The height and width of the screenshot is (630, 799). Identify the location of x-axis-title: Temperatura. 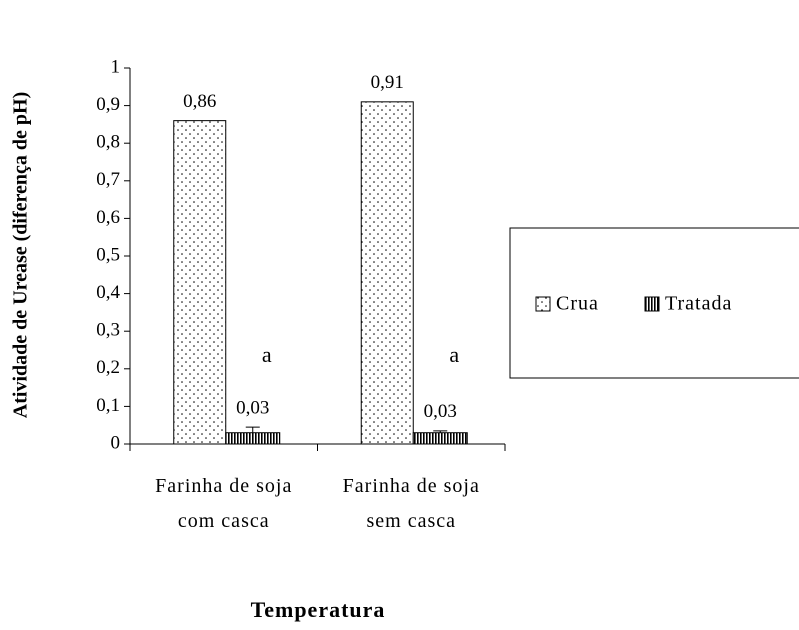
(318, 609).